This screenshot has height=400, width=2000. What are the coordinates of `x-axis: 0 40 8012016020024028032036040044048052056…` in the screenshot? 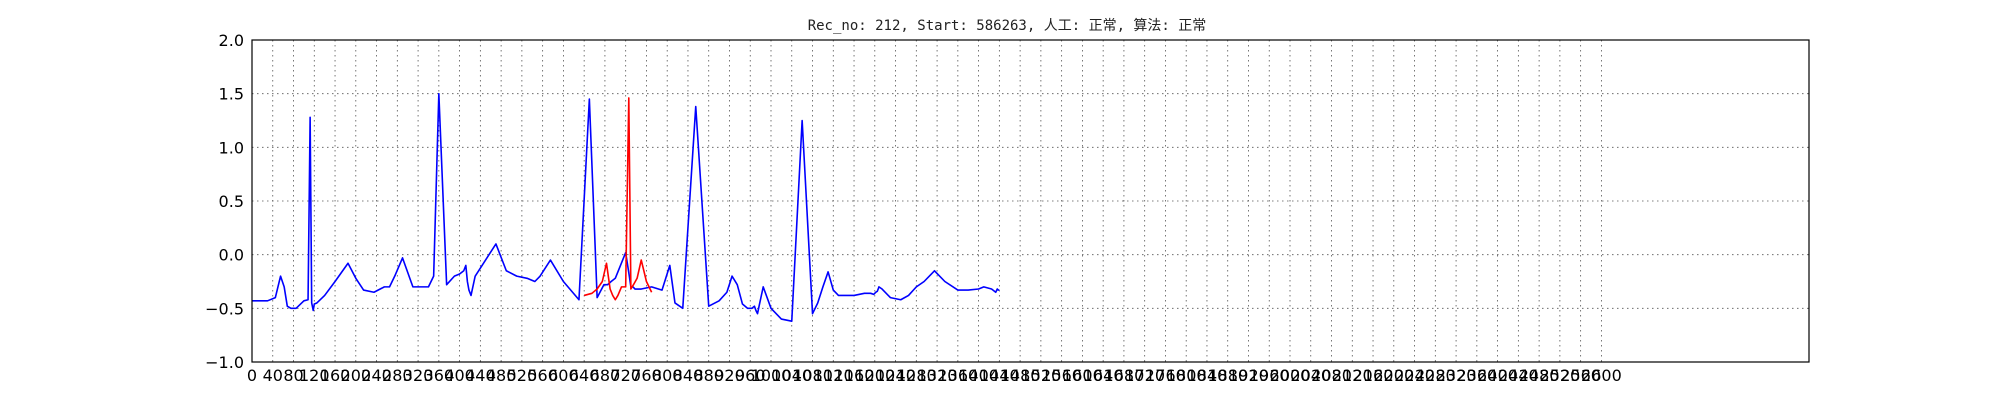 It's located at (934, 375).